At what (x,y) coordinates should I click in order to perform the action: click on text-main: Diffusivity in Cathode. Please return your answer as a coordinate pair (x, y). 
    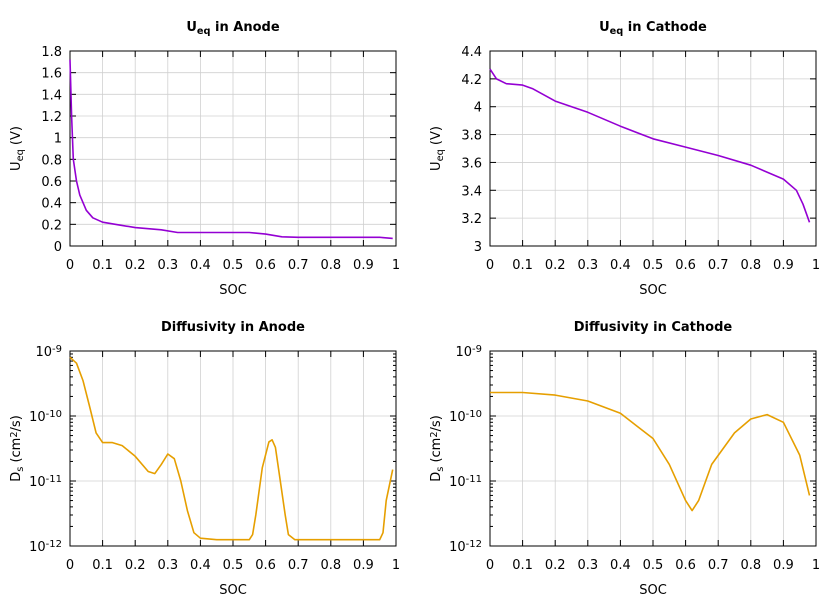
    Looking at the image, I should click on (653, 327).